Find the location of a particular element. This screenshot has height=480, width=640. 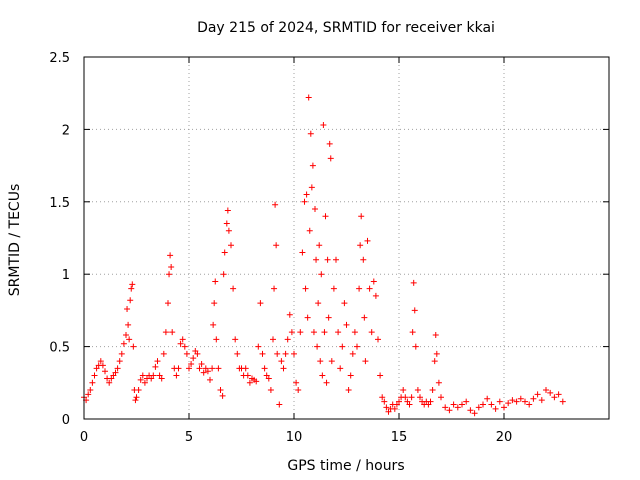

x-tick-label: 20 is located at coordinates (504, 437).